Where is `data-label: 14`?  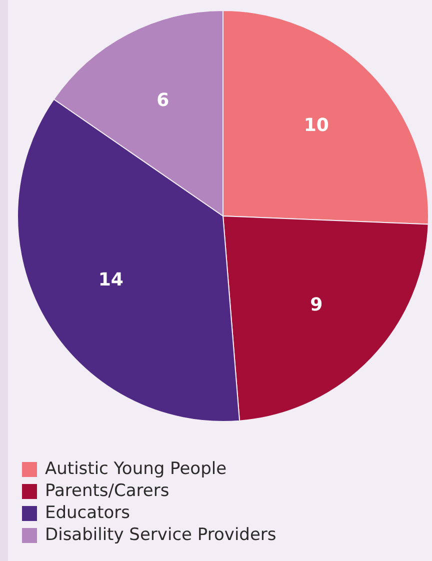 data-label: 14 is located at coordinates (111, 279).